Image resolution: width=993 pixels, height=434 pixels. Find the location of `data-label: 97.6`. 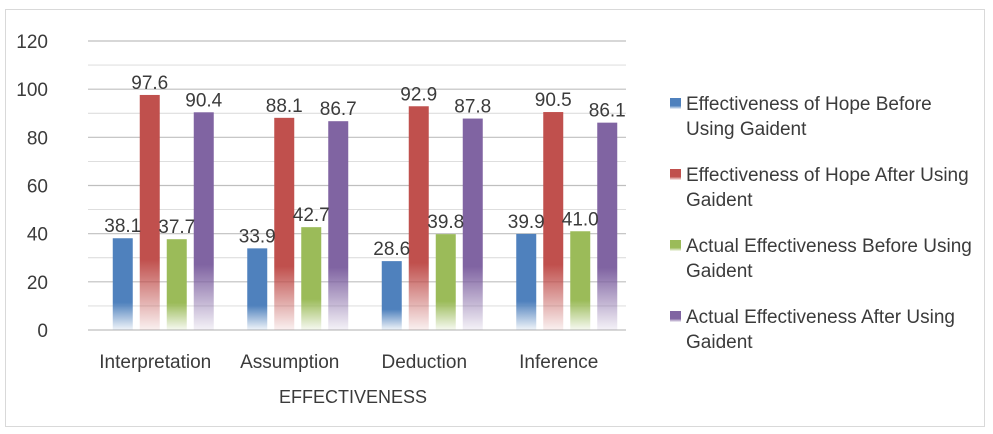

data-label: 97.6 is located at coordinates (149, 83).